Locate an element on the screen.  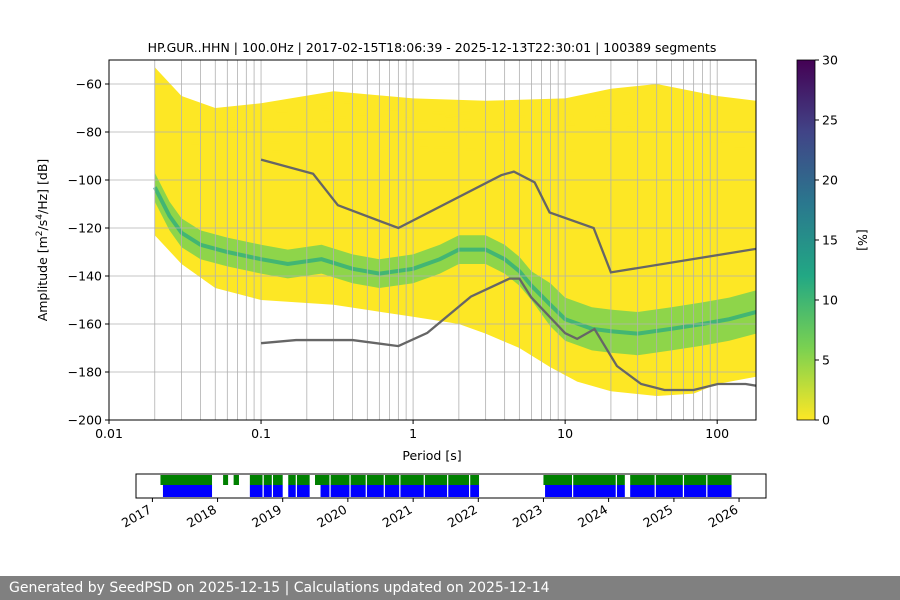
colorbar-tick-label: 0 is located at coordinates (826, 420).